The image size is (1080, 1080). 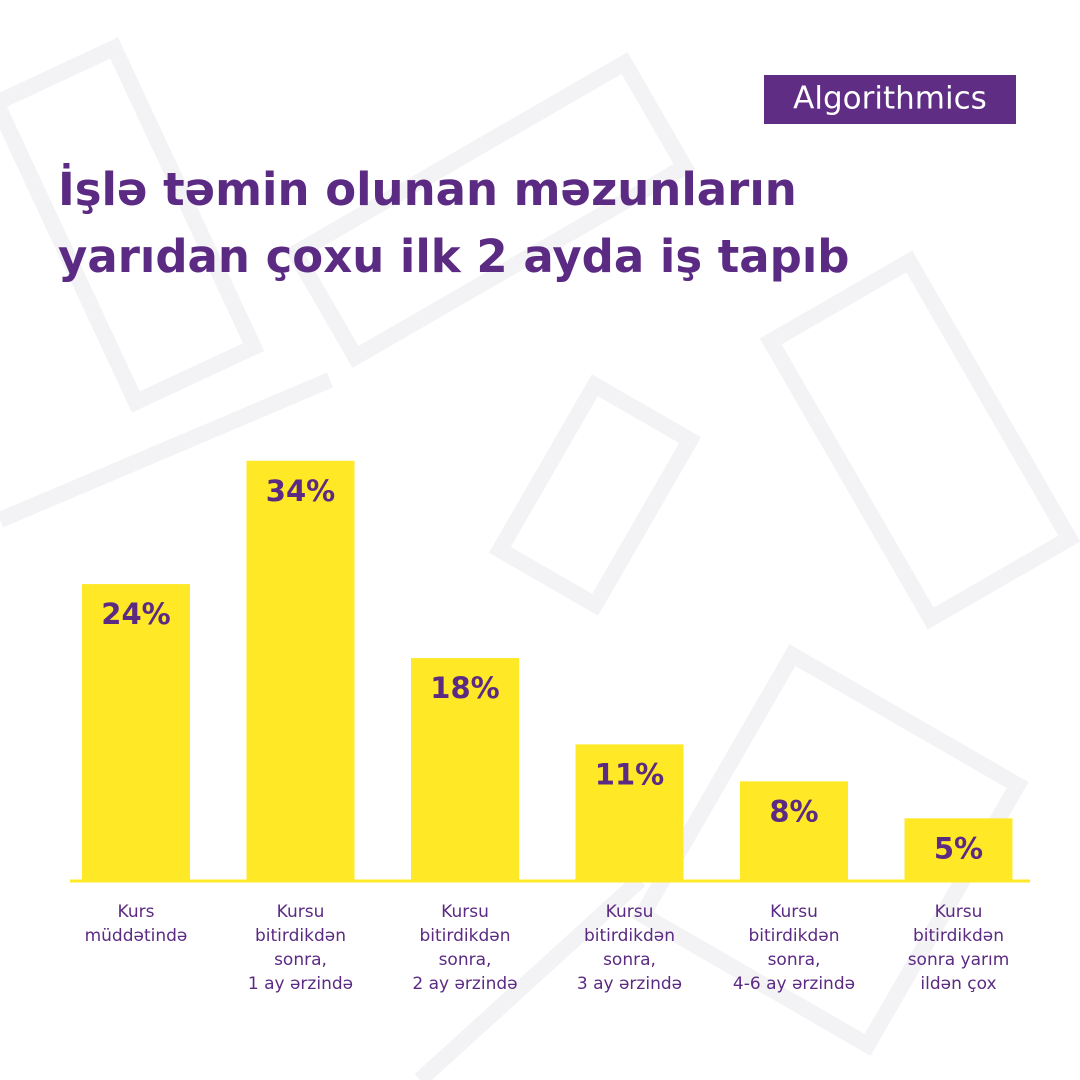 I want to click on category-label: sonra yarım, so click(x=959, y=960).